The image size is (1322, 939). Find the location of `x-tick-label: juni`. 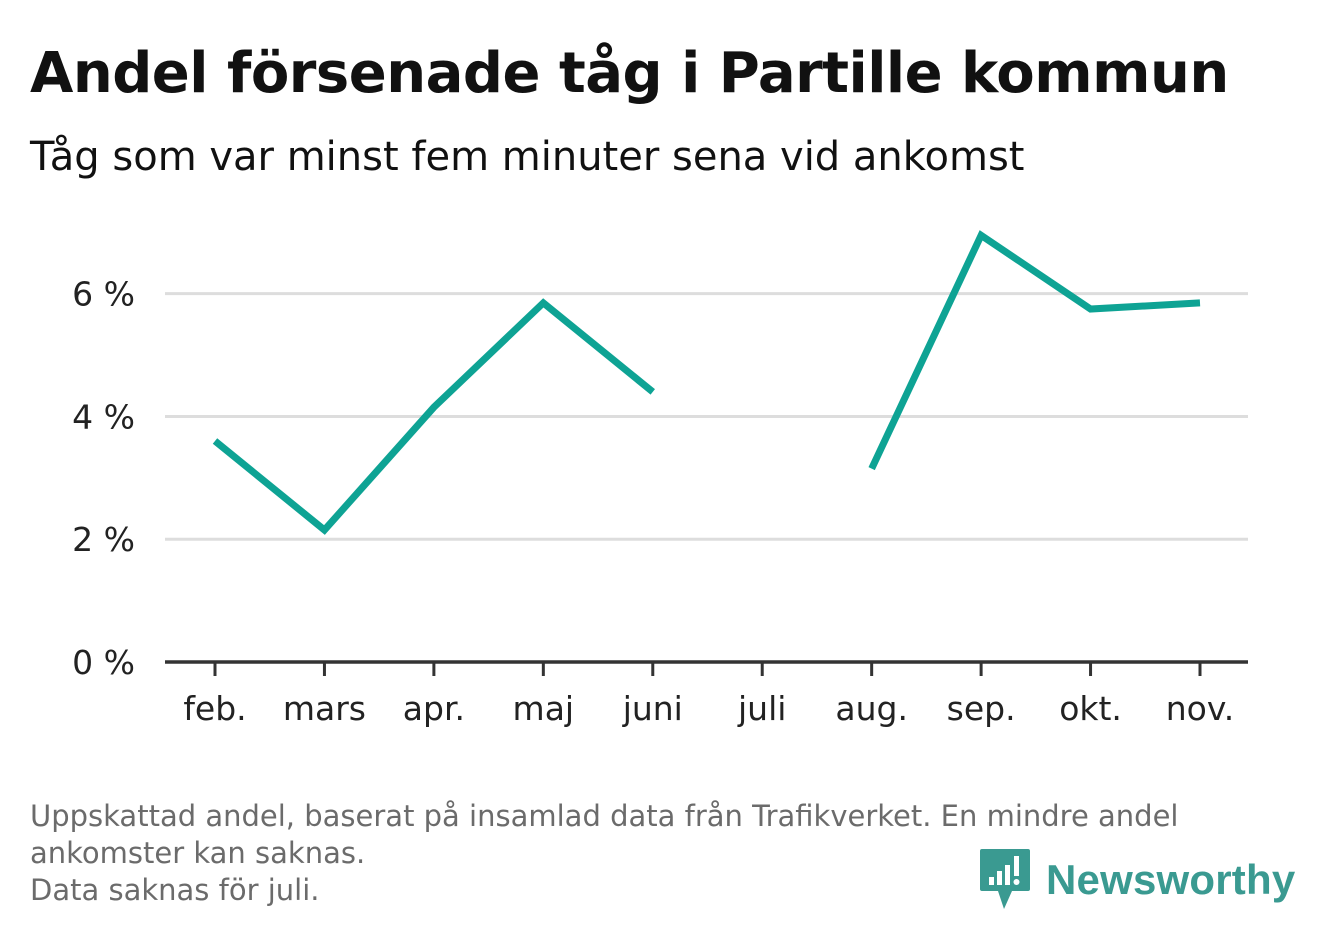

x-tick-label: juni is located at coordinates (652, 708).